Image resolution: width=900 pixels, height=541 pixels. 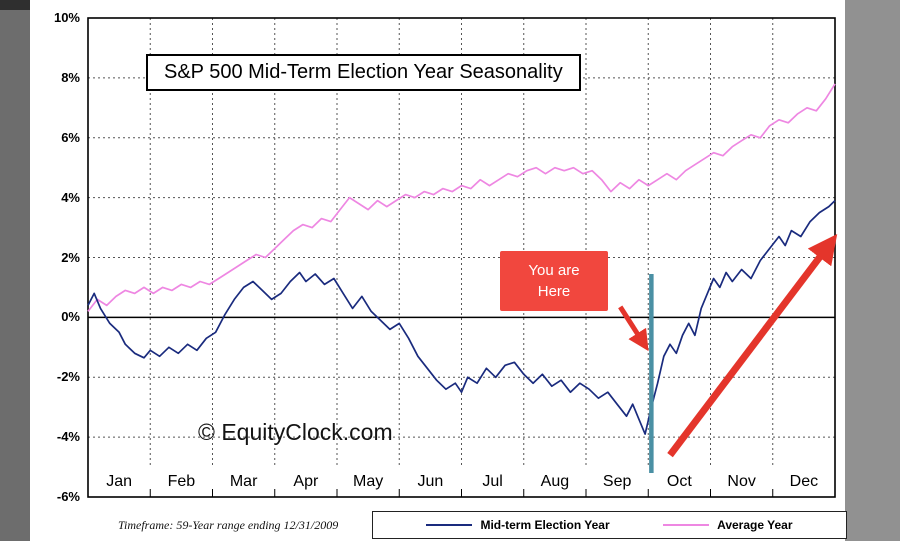 What do you see at coordinates (679, 481) in the screenshot?
I see `x-tick-label: Oct` at bounding box center [679, 481].